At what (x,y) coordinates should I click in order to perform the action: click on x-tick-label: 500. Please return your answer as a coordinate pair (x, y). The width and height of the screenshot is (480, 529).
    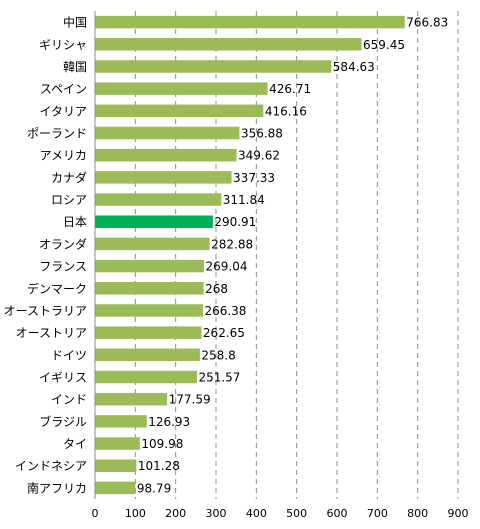
    Looking at the image, I should click on (296, 513).